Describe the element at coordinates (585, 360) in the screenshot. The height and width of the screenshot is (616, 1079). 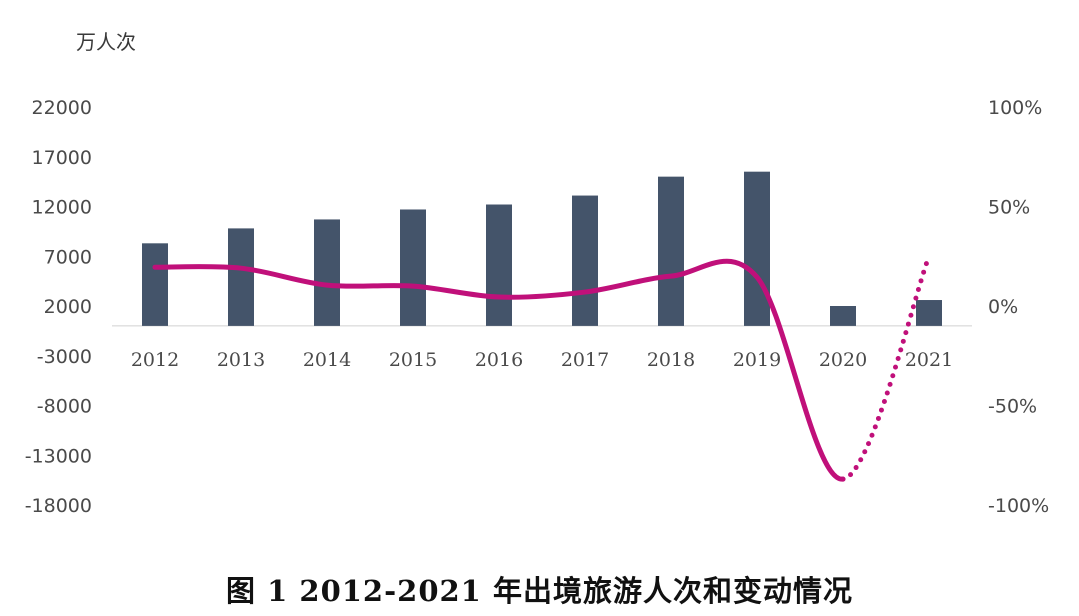
I see `x-tick-label-2017: 2017` at that location.